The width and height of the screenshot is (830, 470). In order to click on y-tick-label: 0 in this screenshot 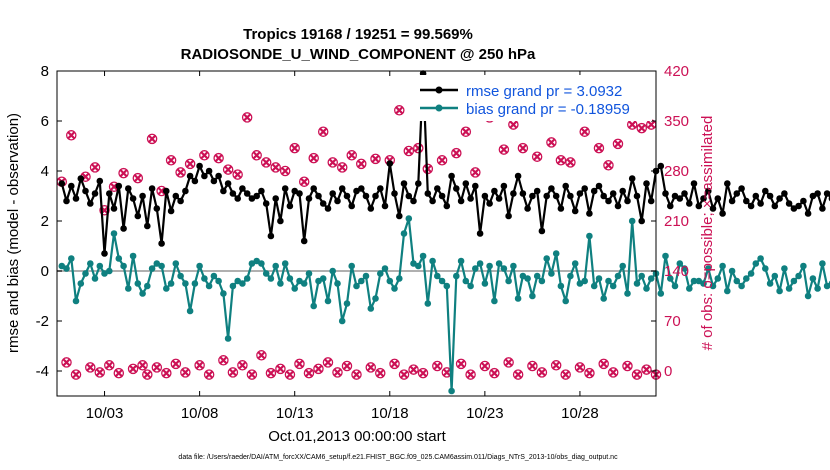, I will do `click(45, 271)`.